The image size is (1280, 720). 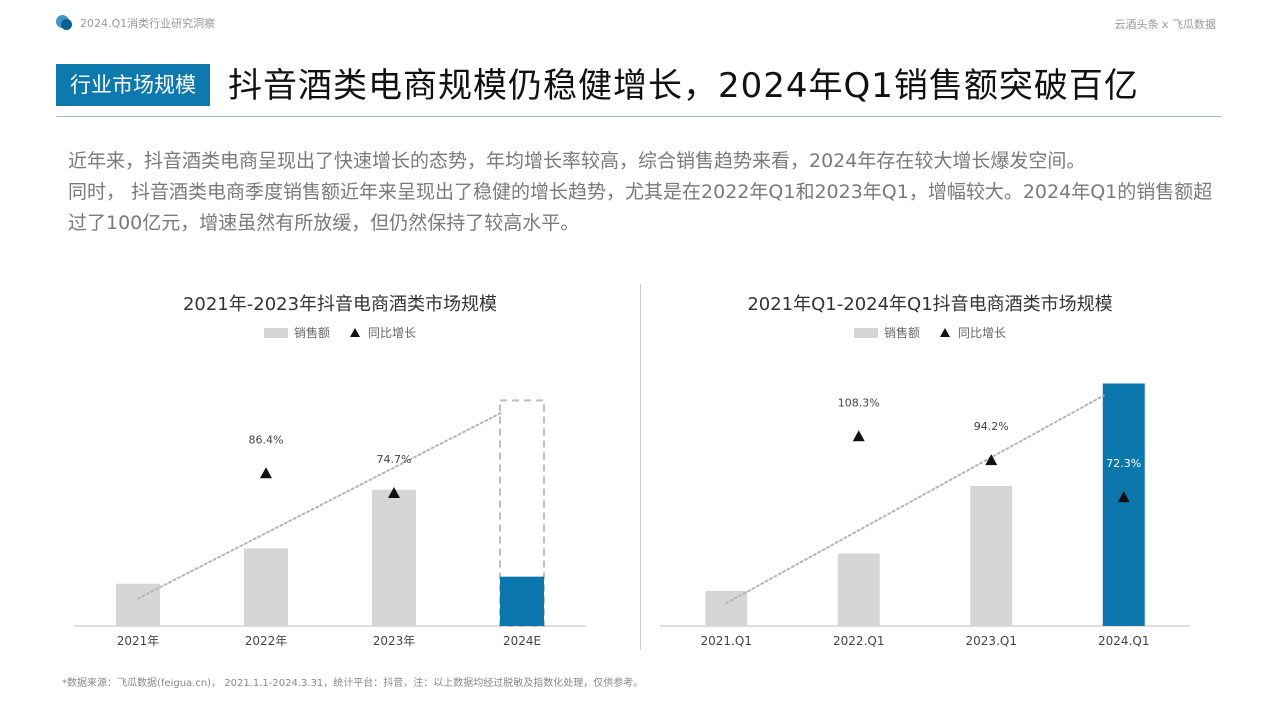 I want to click on section-badge: 行业市场规模, so click(x=133, y=85).